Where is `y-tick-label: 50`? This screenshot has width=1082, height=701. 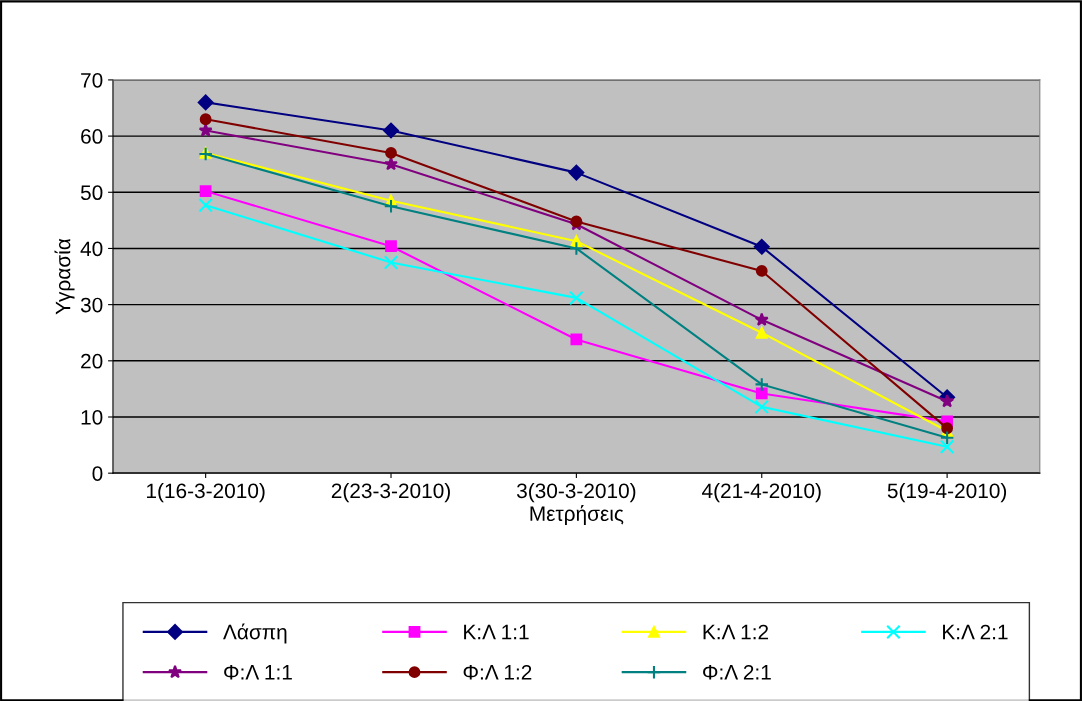
y-tick-label: 50 is located at coordinates (91, 193).